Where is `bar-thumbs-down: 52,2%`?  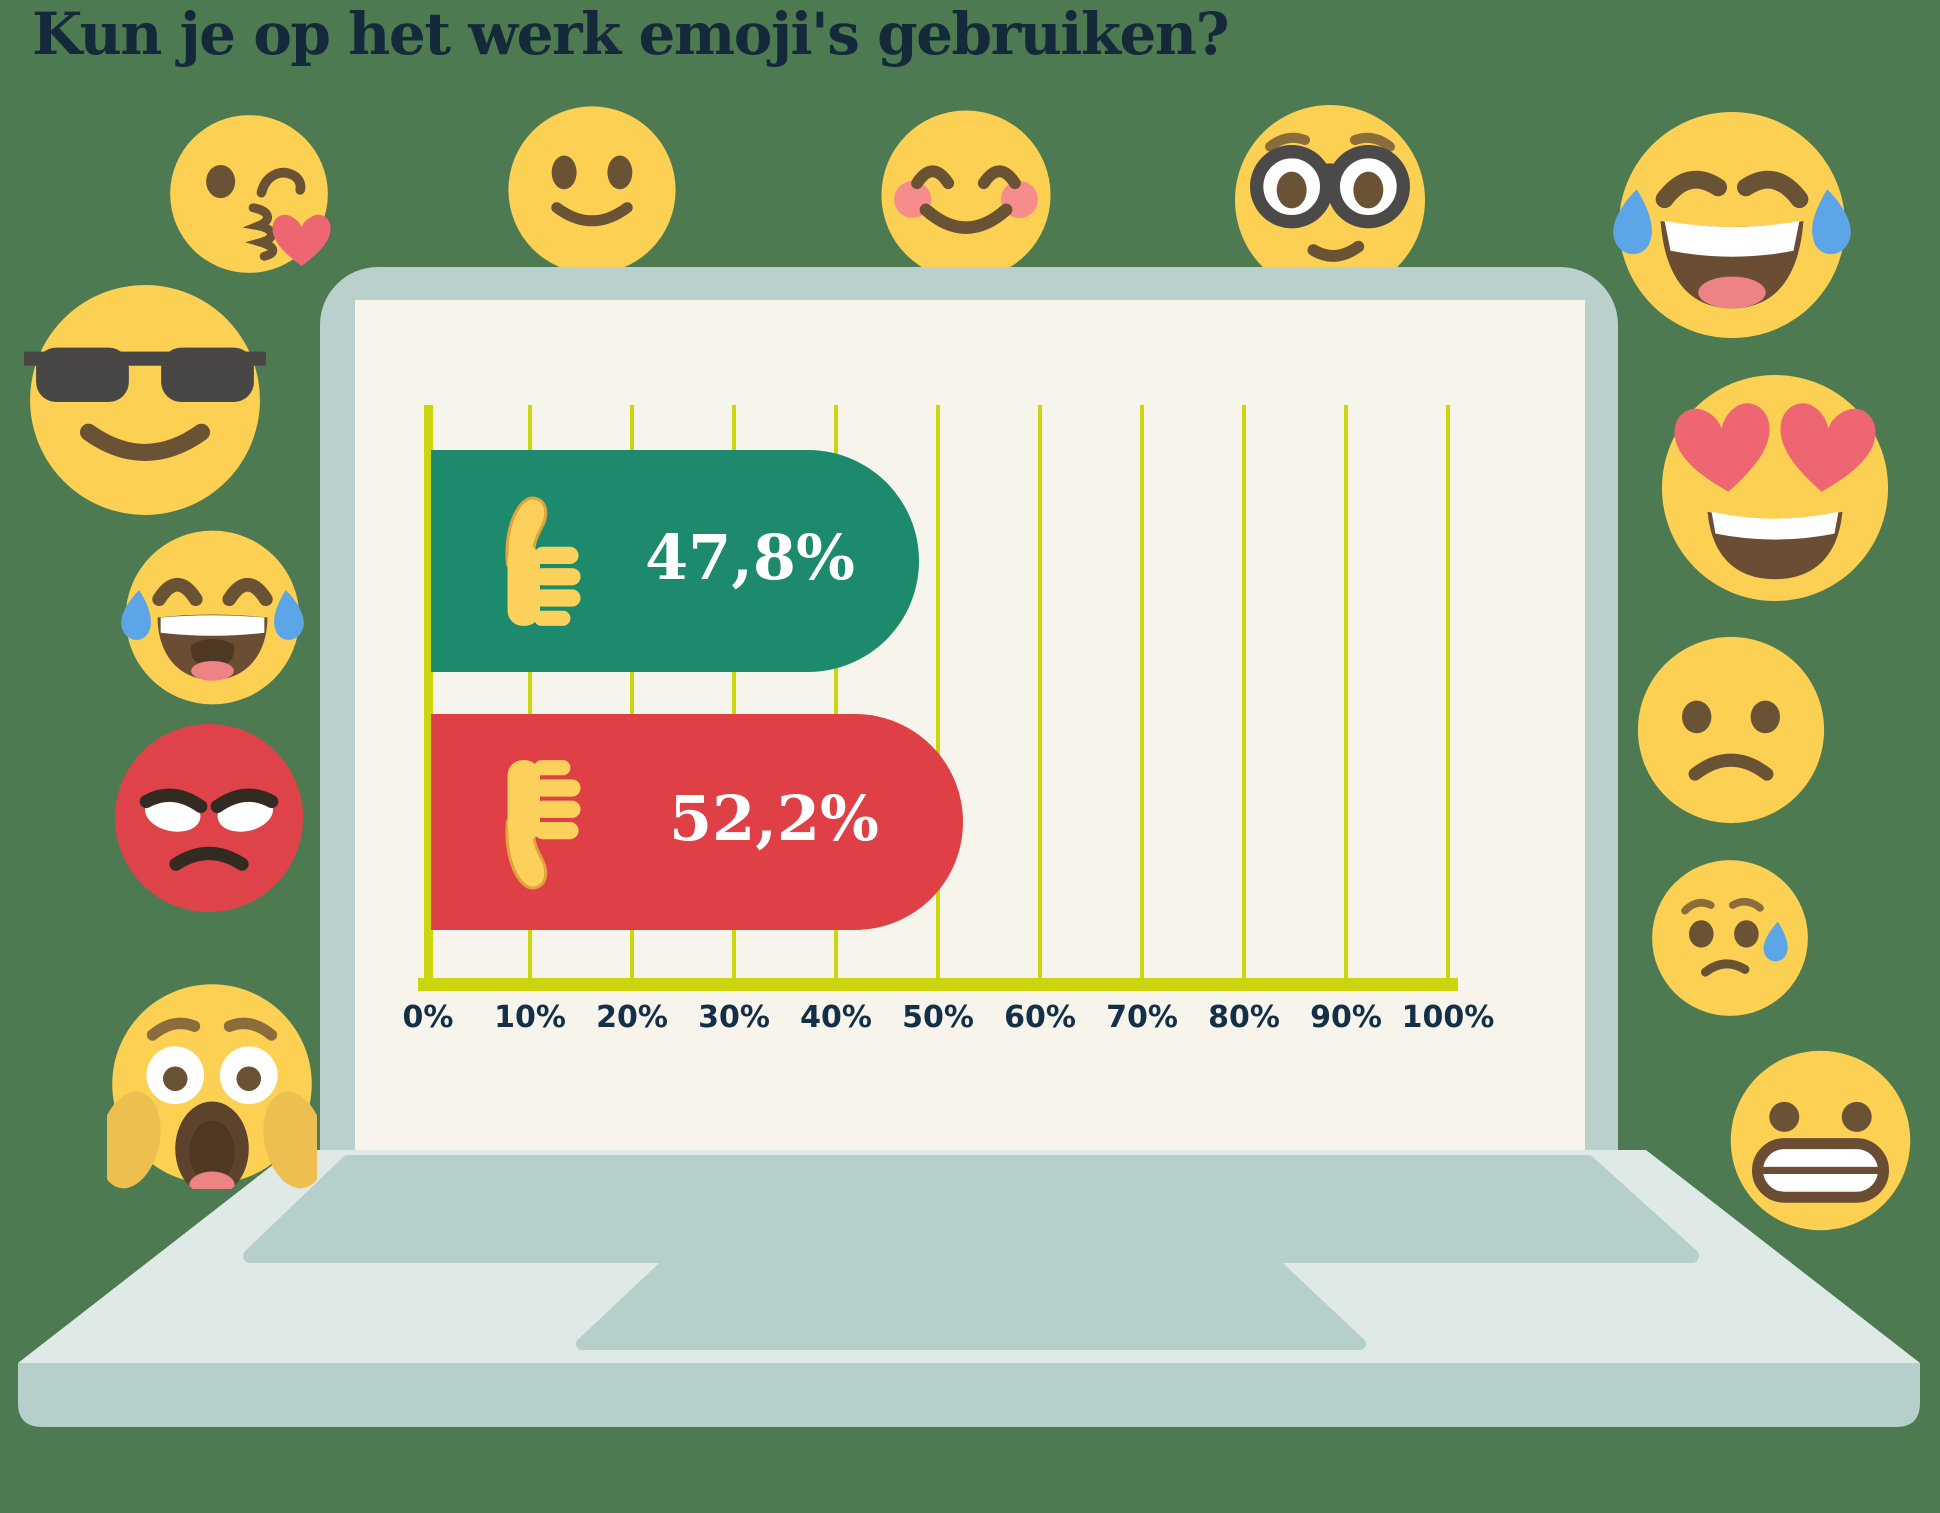 bar-thumbs-down: 52,2% is located at coordinates (697, 822).